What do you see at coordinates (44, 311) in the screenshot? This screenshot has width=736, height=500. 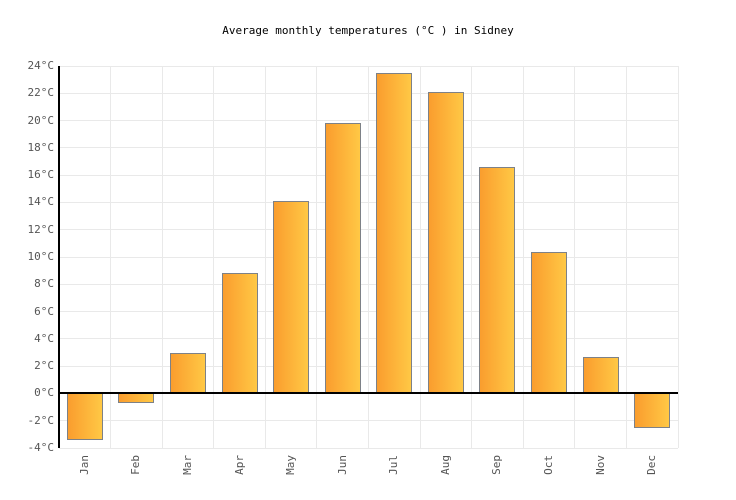 I see `y-axis-tick-label: 6°C` at bounding box center [44, 311].